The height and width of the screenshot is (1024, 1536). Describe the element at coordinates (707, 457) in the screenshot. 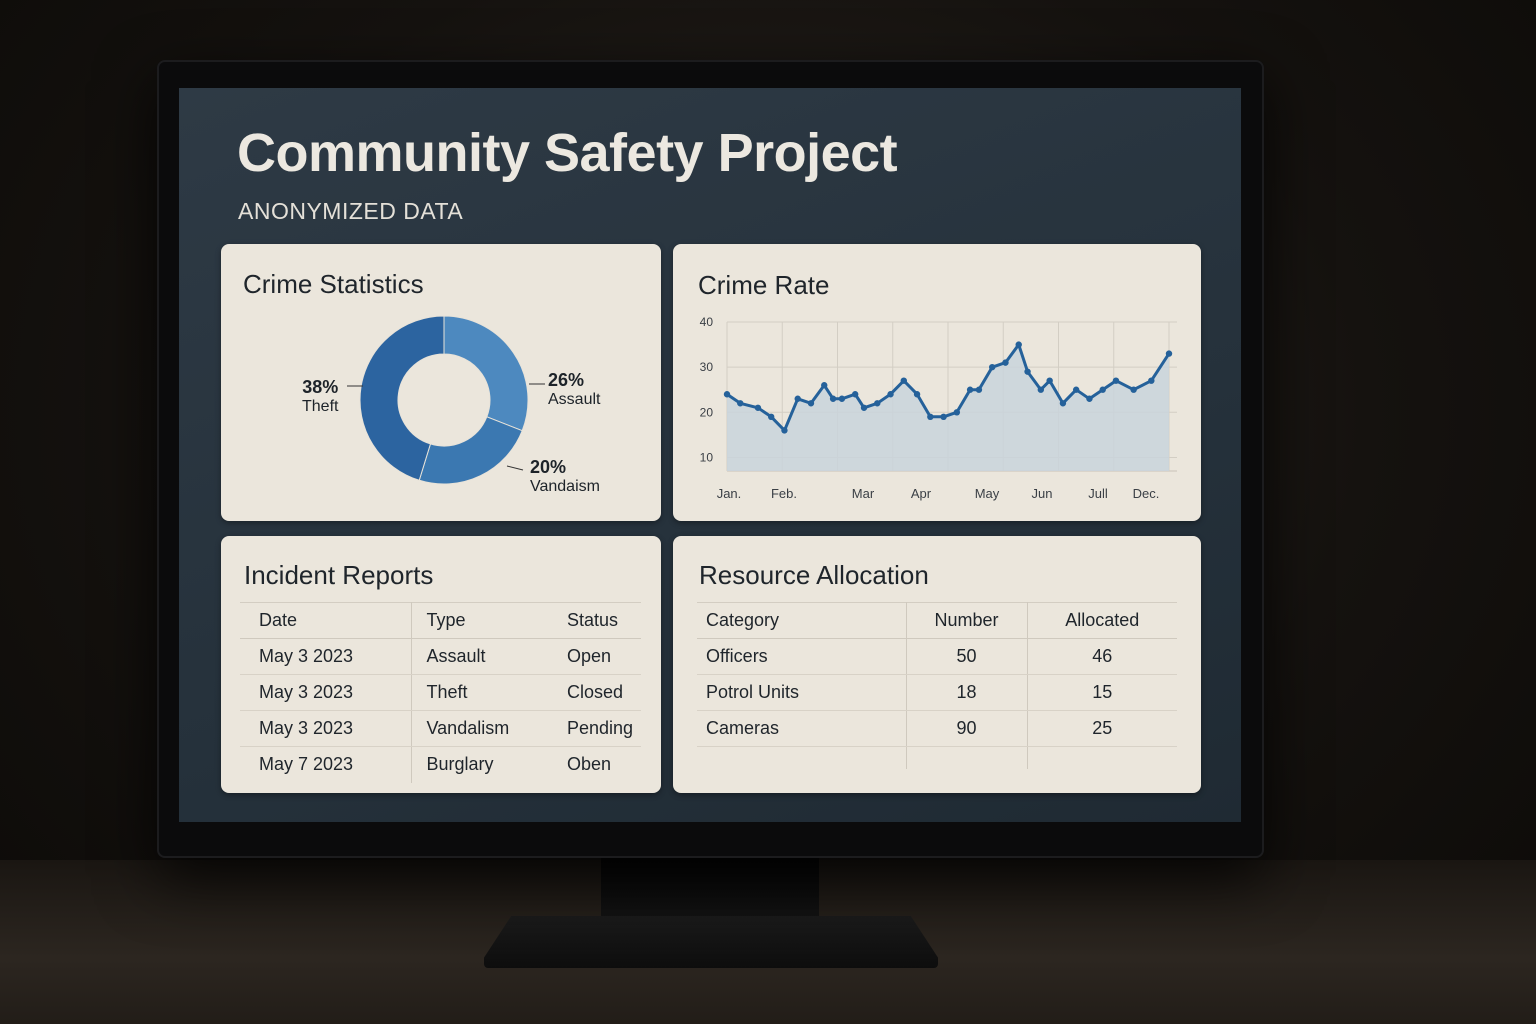

I see `y-tick-label: 10` at that location.